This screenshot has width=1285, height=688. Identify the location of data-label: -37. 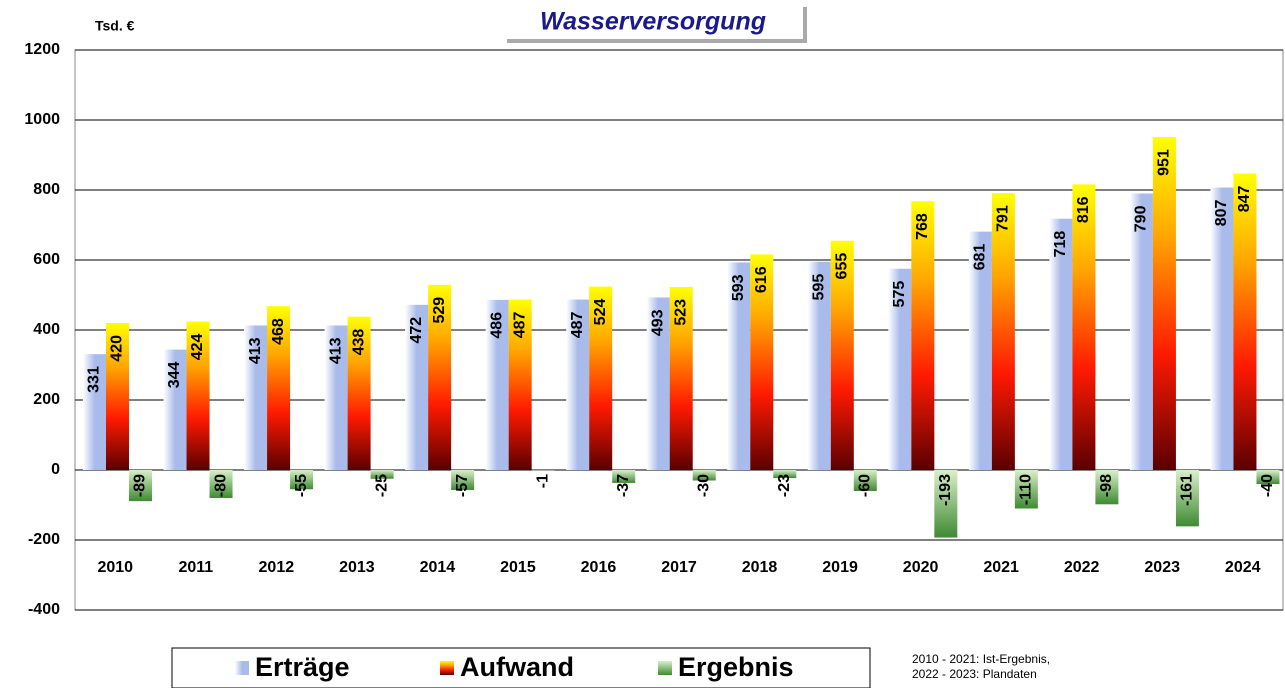
(623, 485).